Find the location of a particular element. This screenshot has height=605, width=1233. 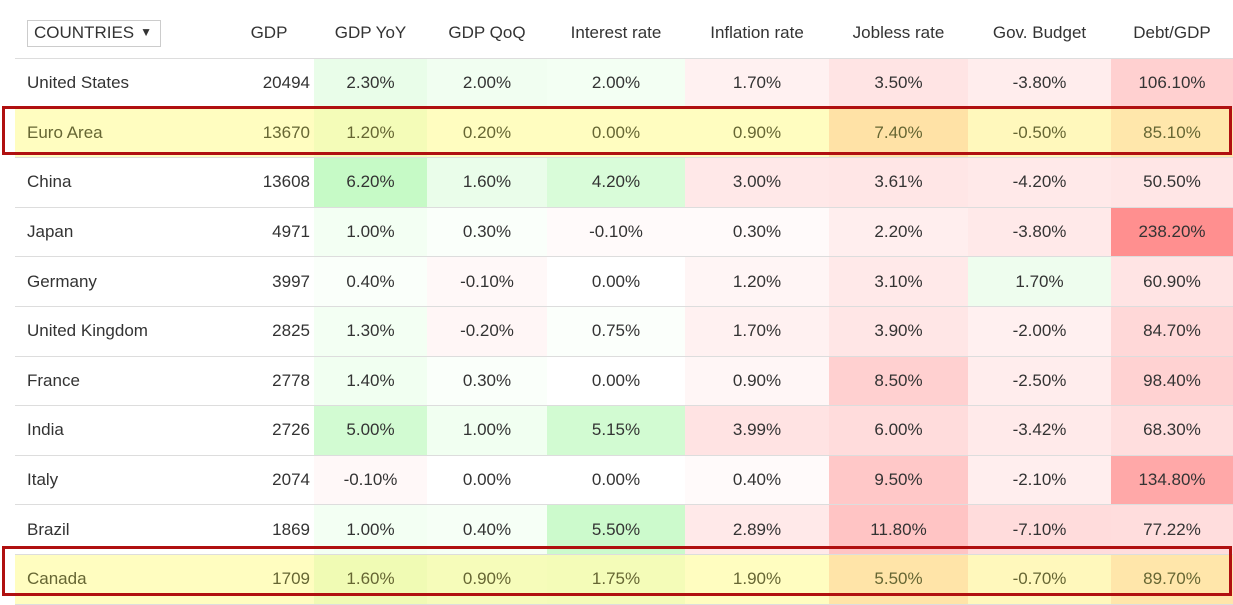

debt-gdp-cell: 106.10% is located at coordinates (1172, 83).